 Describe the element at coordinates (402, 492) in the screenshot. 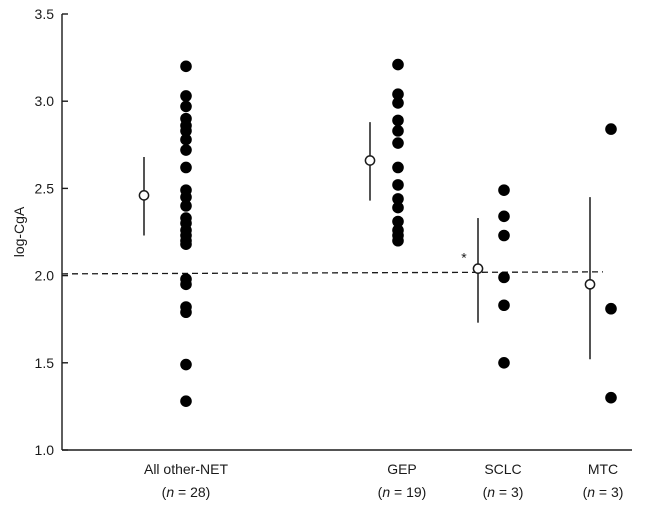

I see `category-n-label: (n = 19)` at that location.